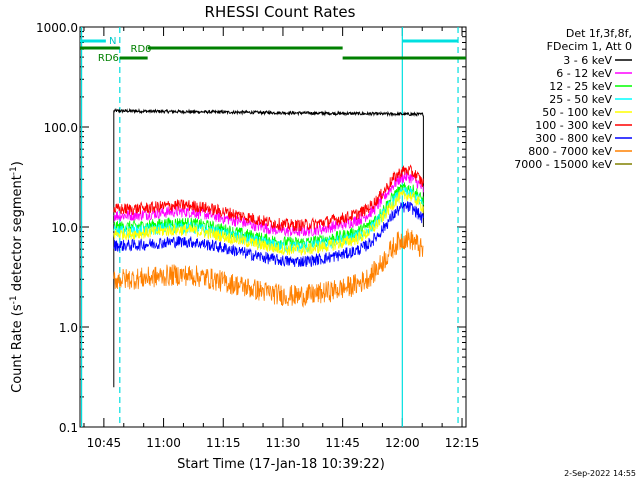  What do you see at coordinates (573, 138) in the screenshot?
I see `legend-entry-label: 300 - 800 keV` at bounding box center [573, 138].